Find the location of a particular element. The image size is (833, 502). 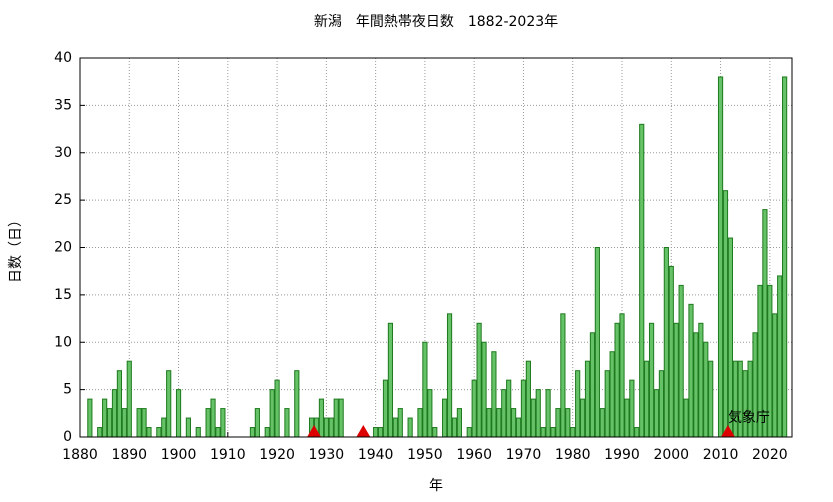

x-tick-label: 1970 is located at coordinates (524, 455).